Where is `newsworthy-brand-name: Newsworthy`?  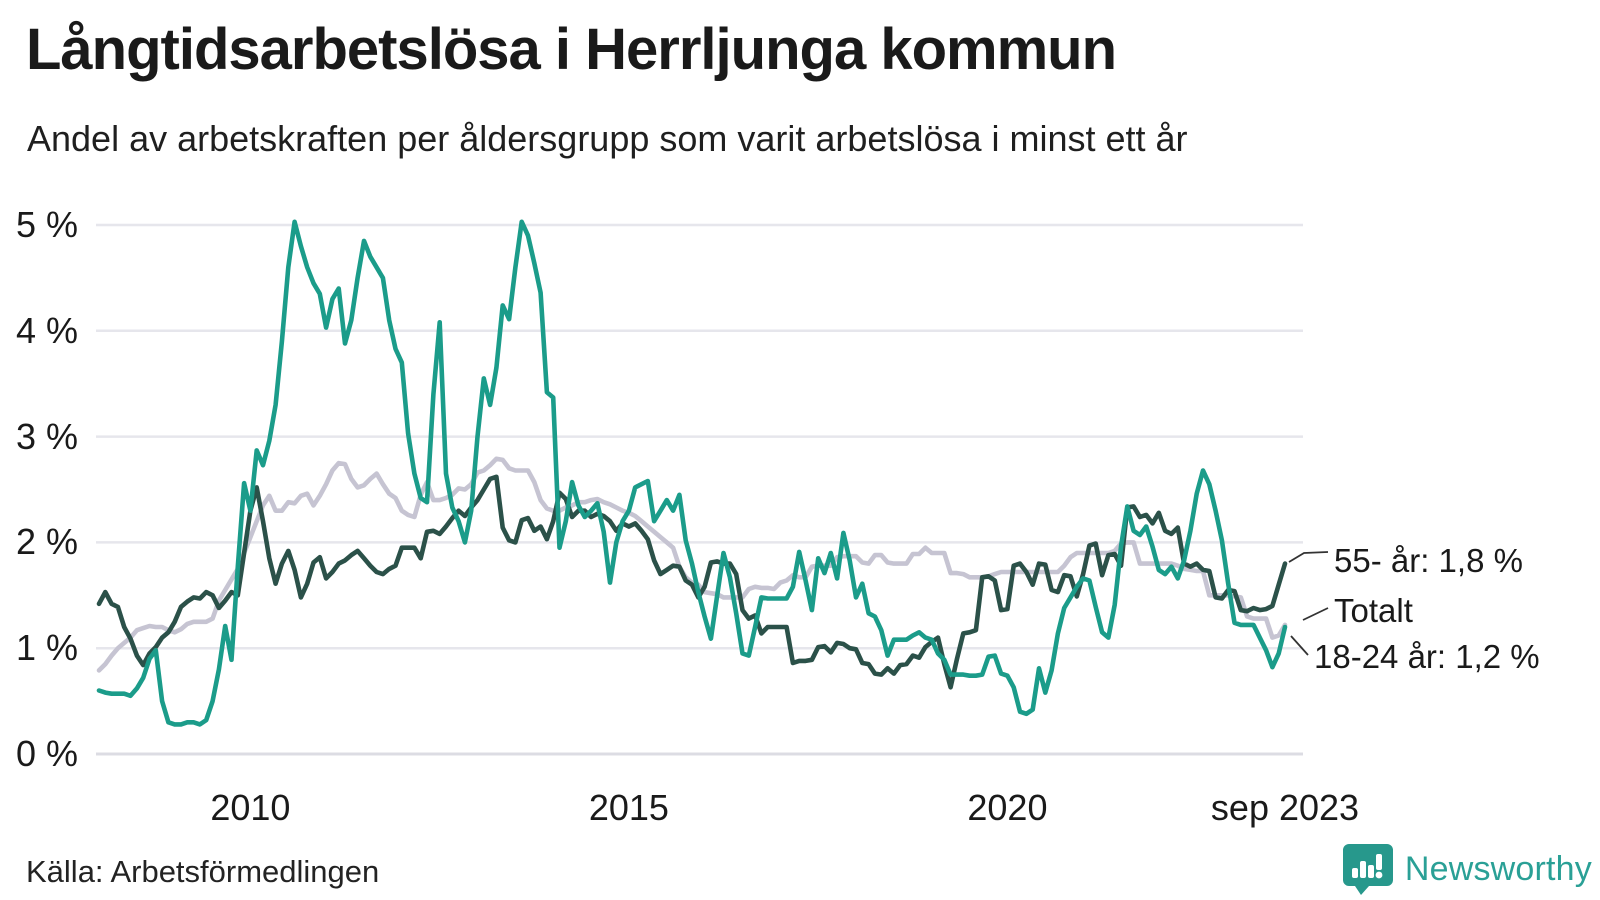
newsworthy-brand-name: Newsworthy is located at coordinates (1498, 868).